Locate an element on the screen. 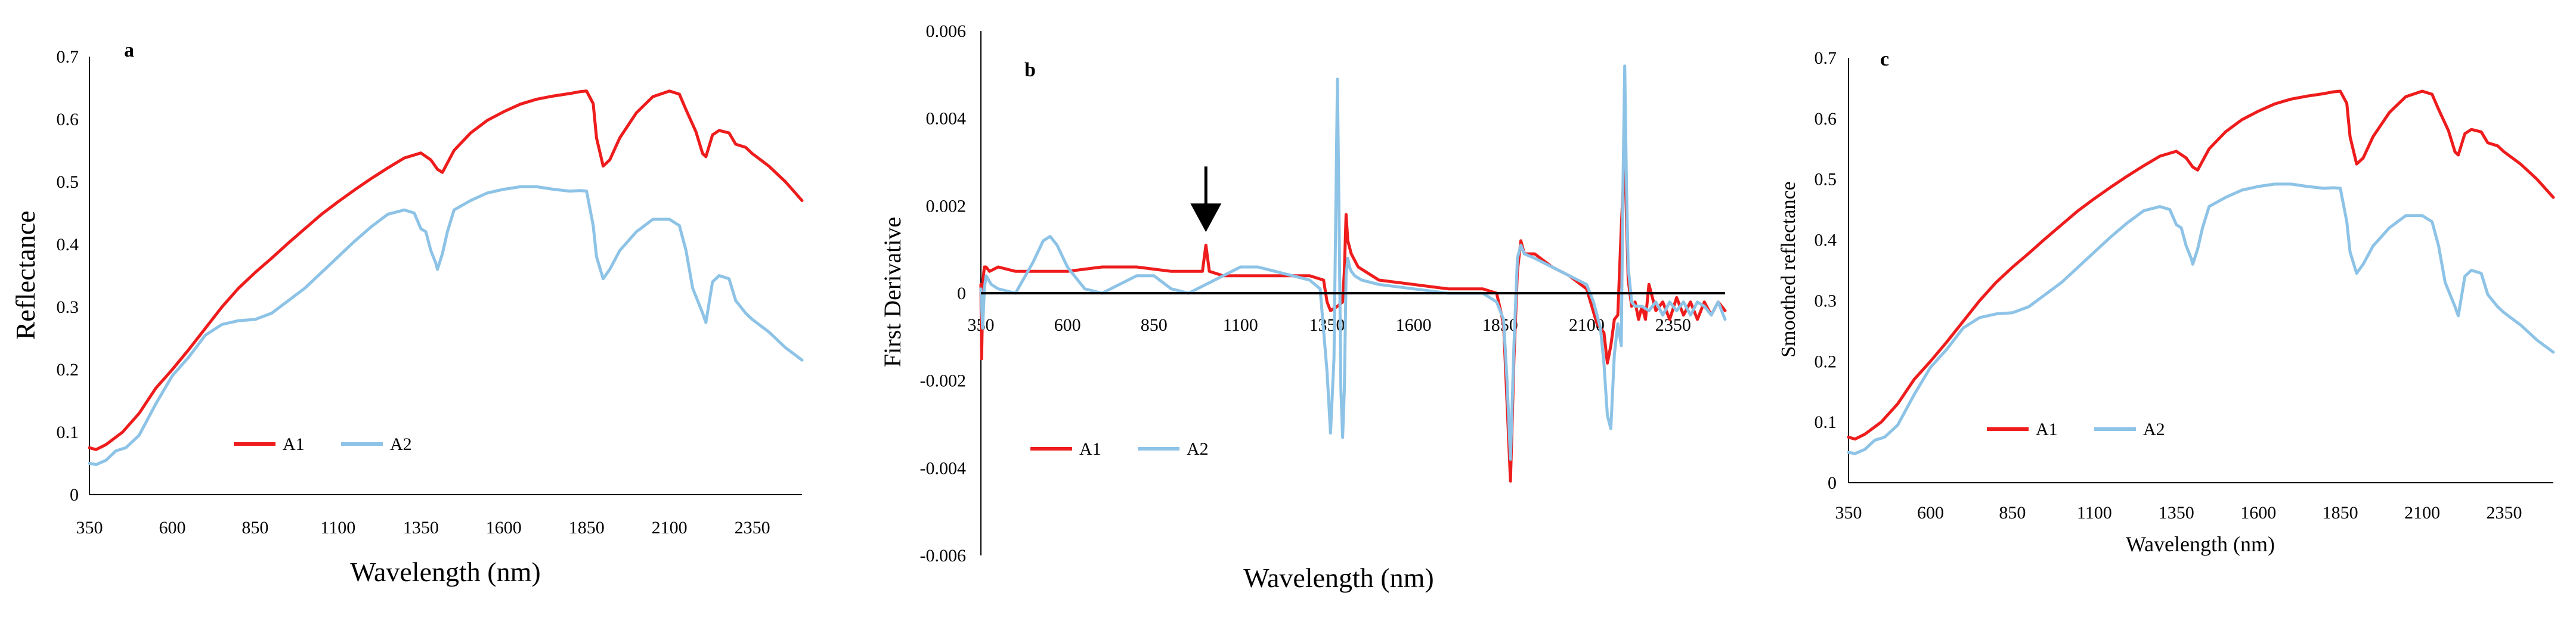 The image size is (2576, 618). y-tick-label: -0.006 is located at coordinates (944, 556).